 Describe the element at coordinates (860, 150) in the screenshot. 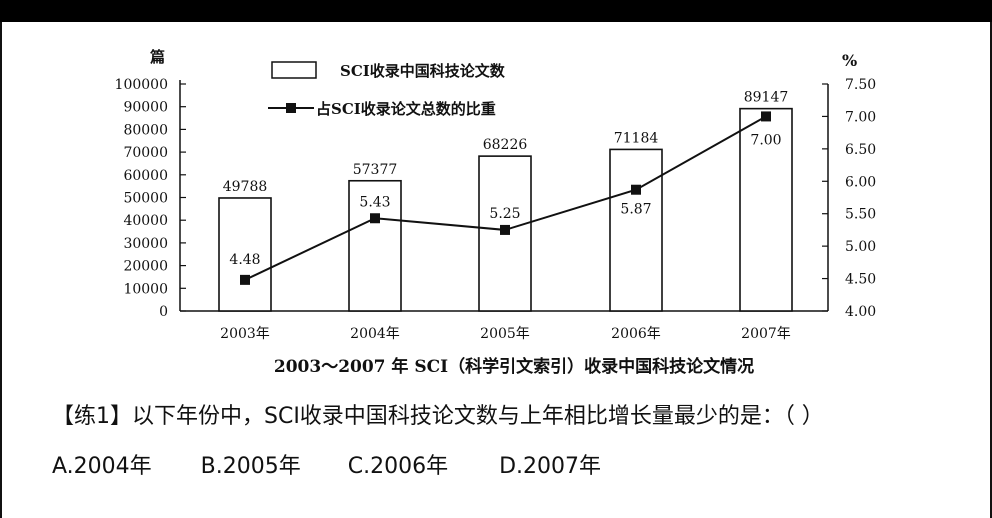

I see `right-tick-label: 6.50` at that location.